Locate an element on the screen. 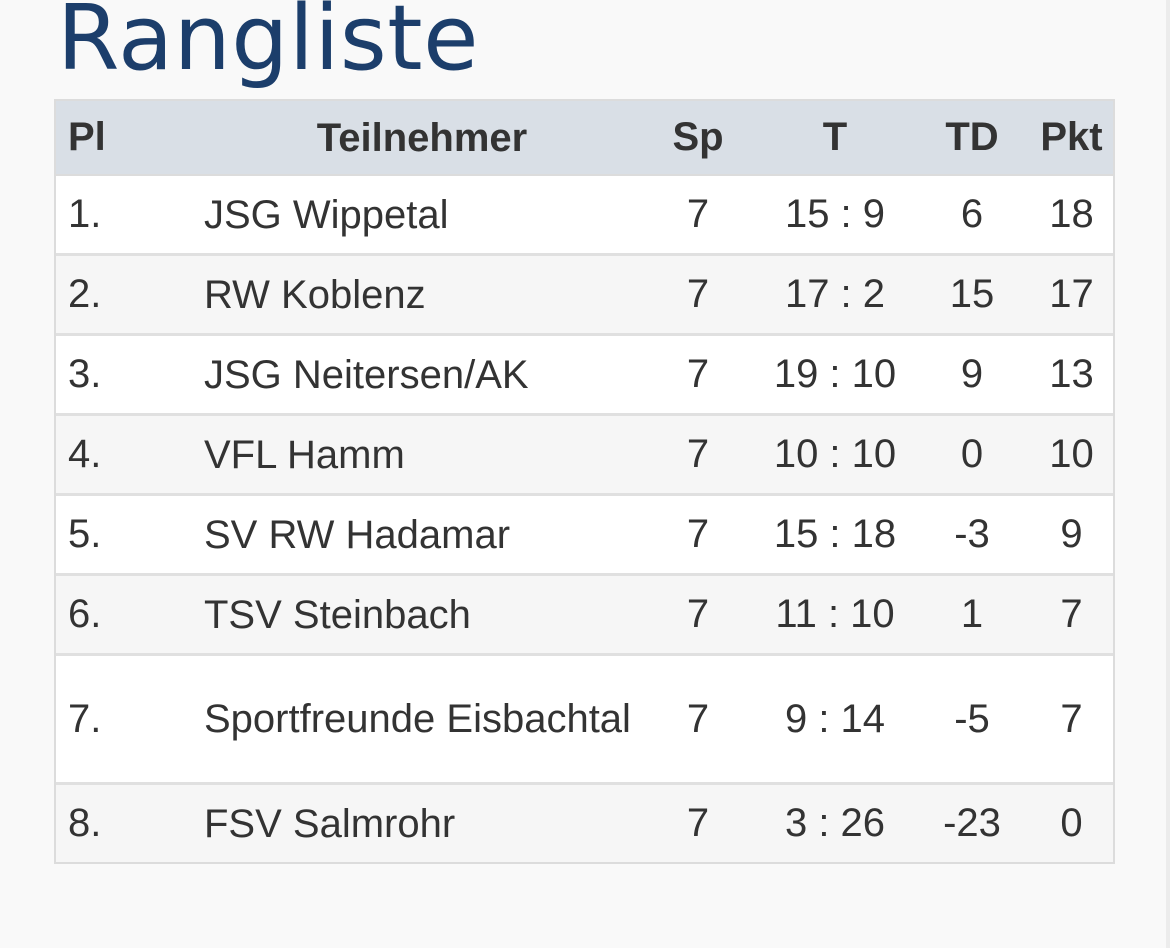 This screenshot has width=1170, height=948. cell-pl: 4. is located at coordinates (130, 455).